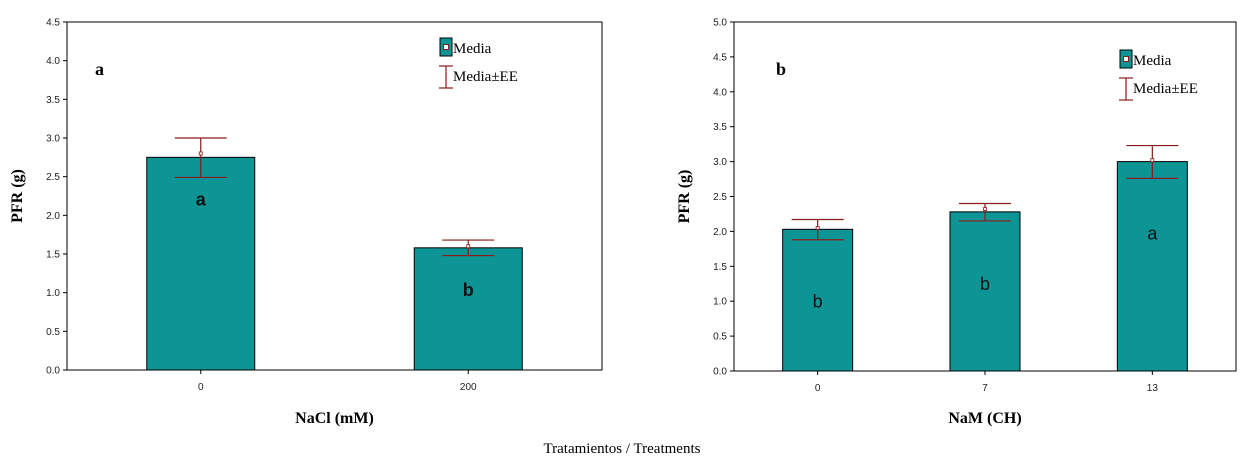  I want to click on x-tick-label: 13, so click(1153, 388).